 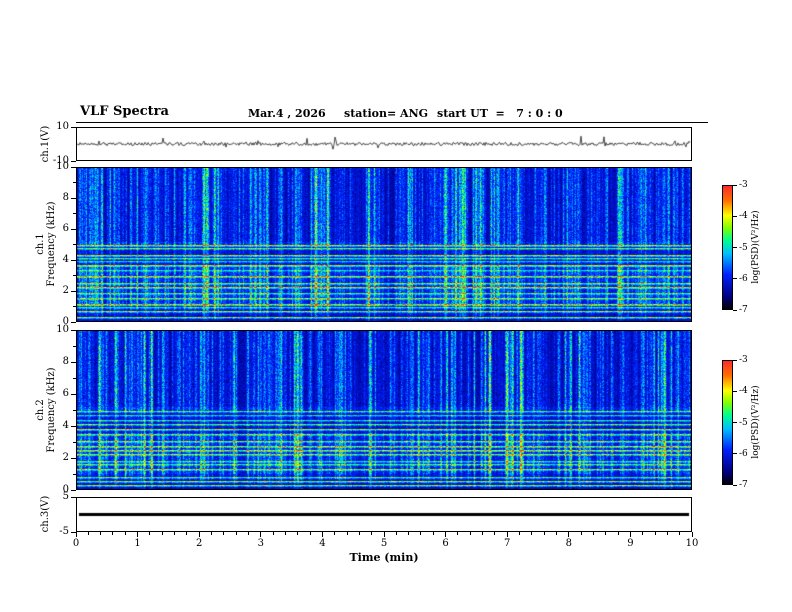 I want to click on y-tick-label: 5, so click(x=65, y=496).